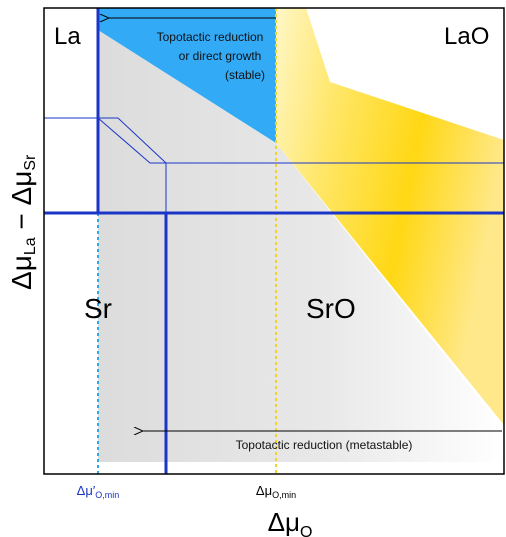  I want to click on label-lao: LaO, so click(466, 36).